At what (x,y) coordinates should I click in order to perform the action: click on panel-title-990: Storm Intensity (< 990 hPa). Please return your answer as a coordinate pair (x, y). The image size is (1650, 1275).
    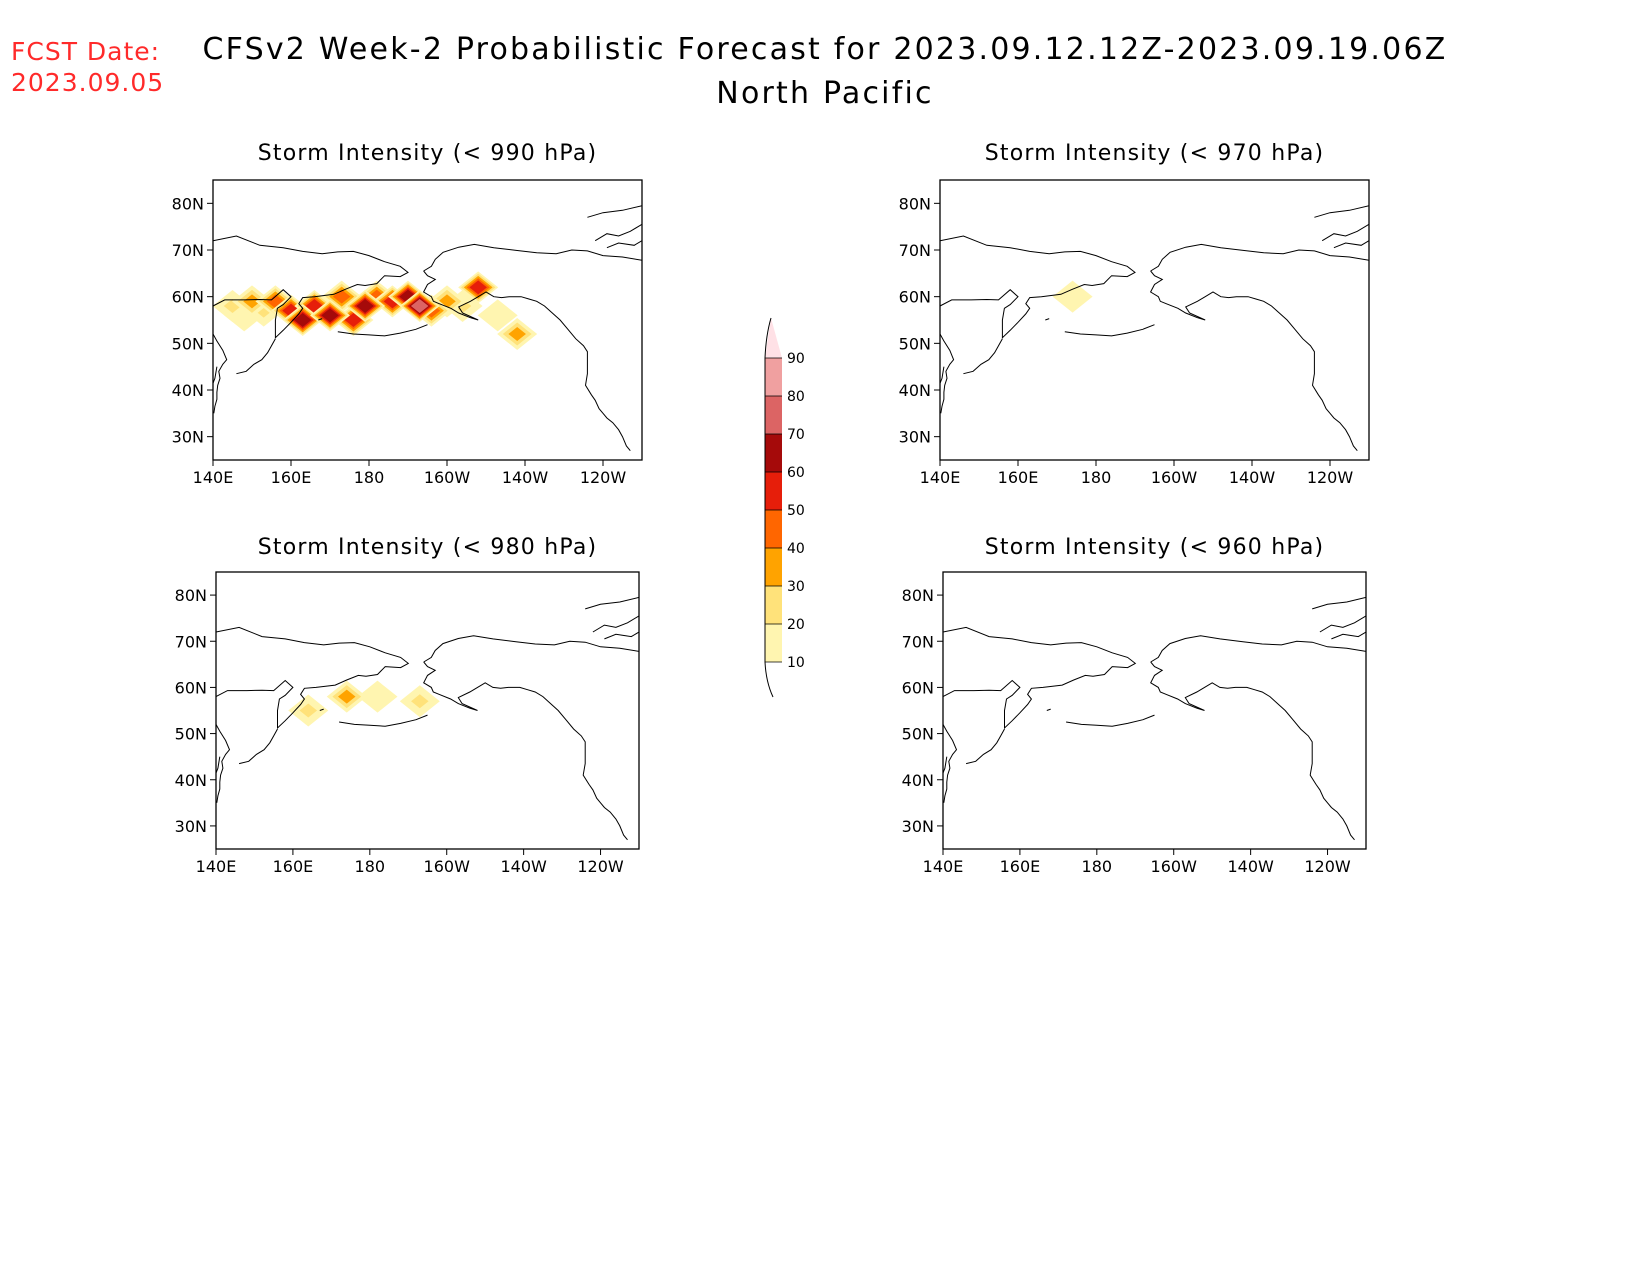
    Looking at the image, I should click on (427, 153).